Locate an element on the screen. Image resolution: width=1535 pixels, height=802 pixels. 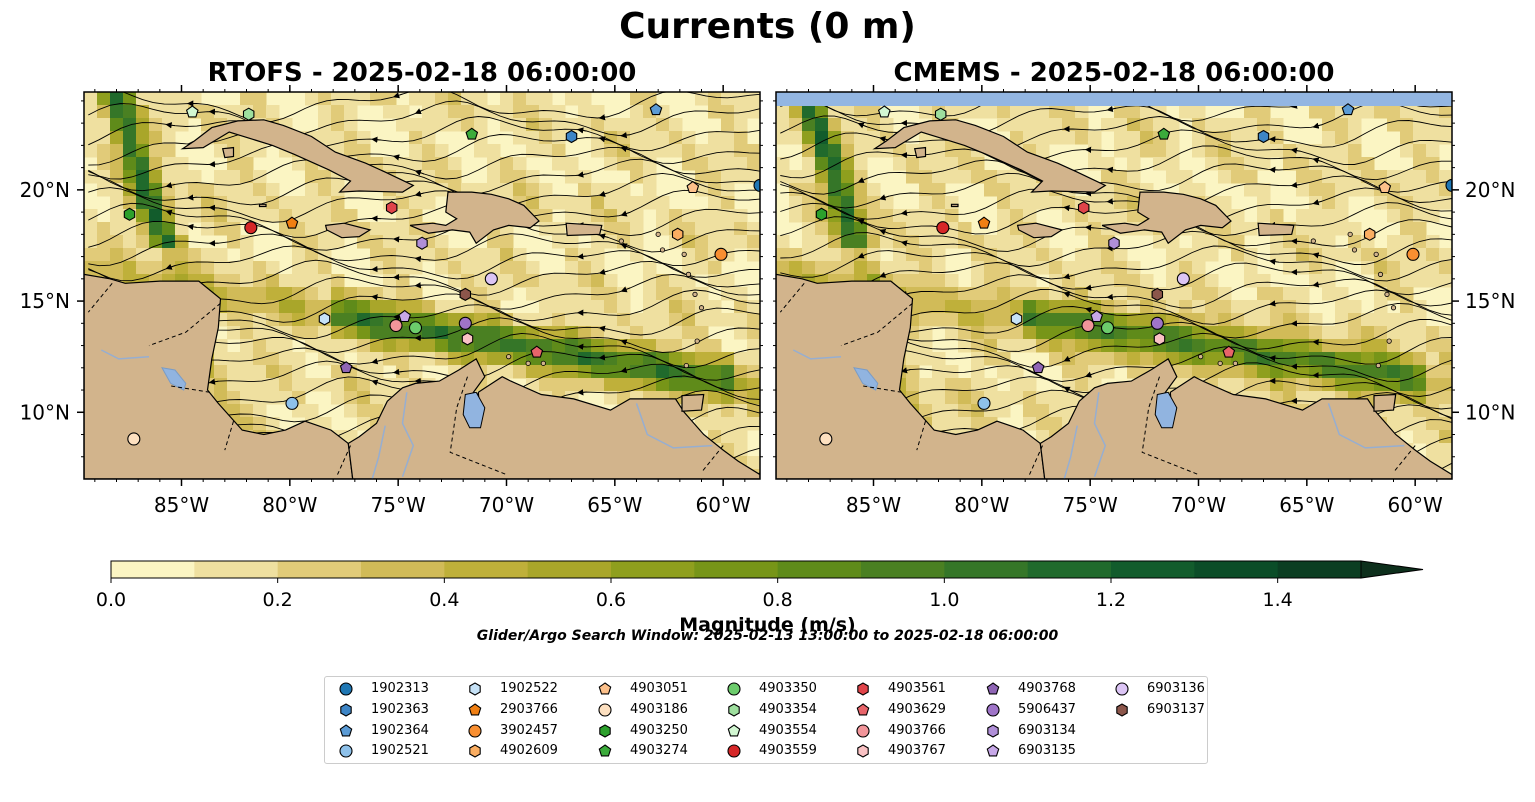
landmass-trinidad is located at coordinates (1385, 402).